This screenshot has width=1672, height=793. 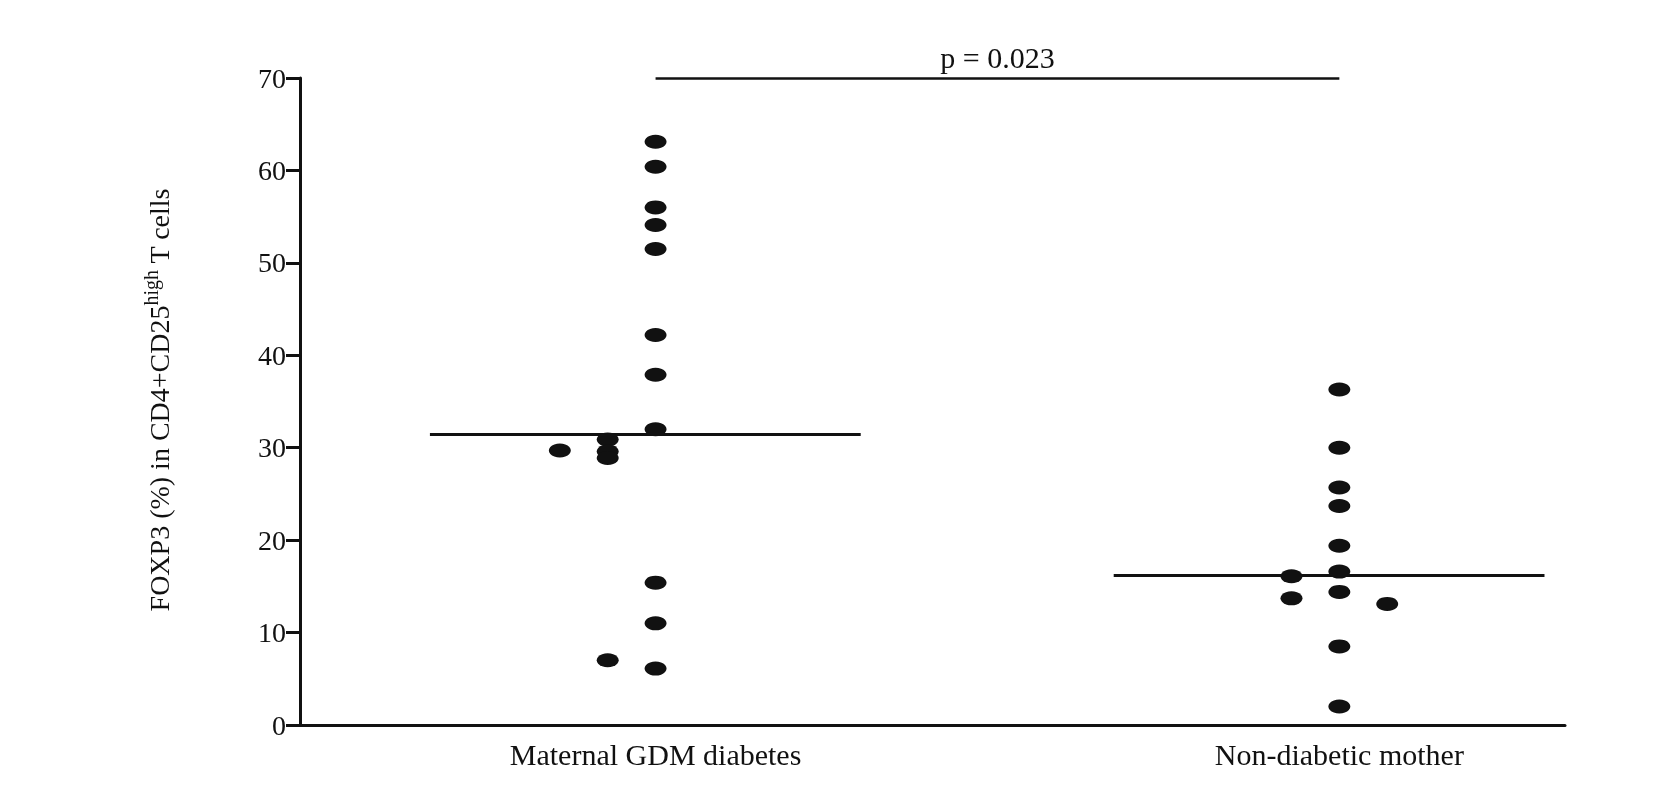 What do you see at coordinates (272, 540) in the screenshot?
I see `y-tick-label: 20` at bounding box center [272, 540].